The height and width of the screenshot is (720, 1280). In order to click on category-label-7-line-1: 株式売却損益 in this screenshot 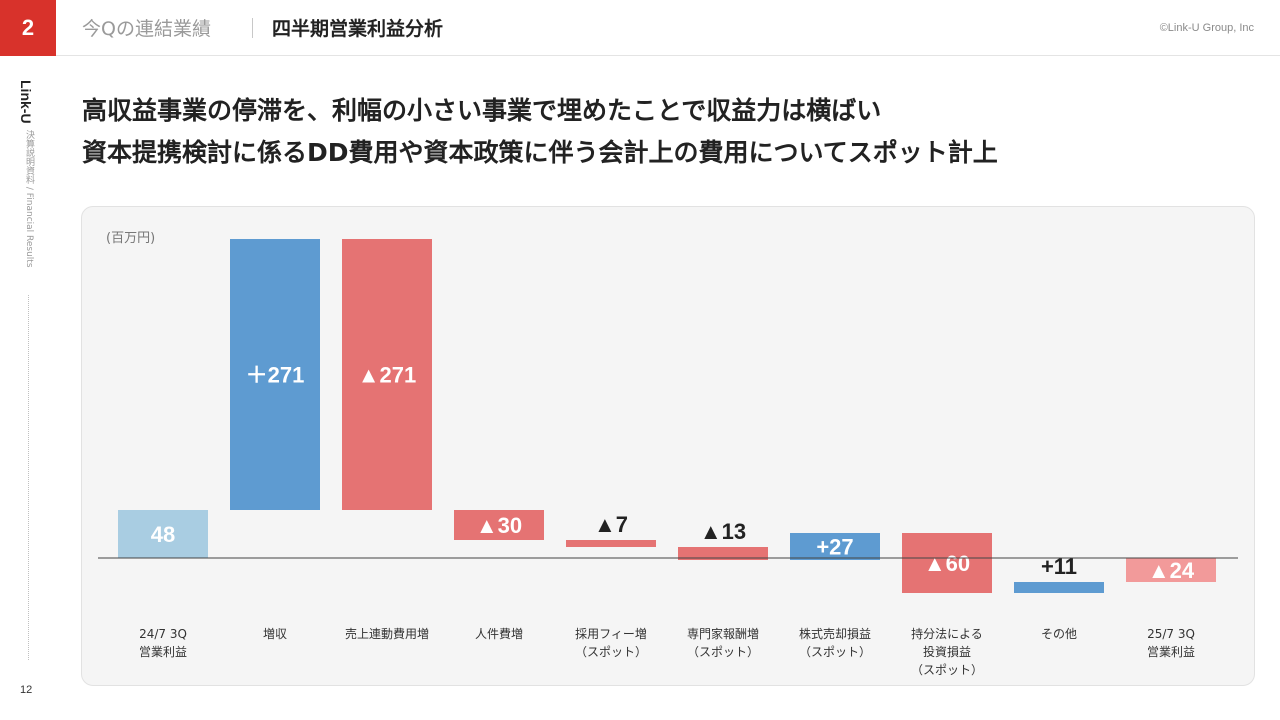, I will do `click(835, 633)`.